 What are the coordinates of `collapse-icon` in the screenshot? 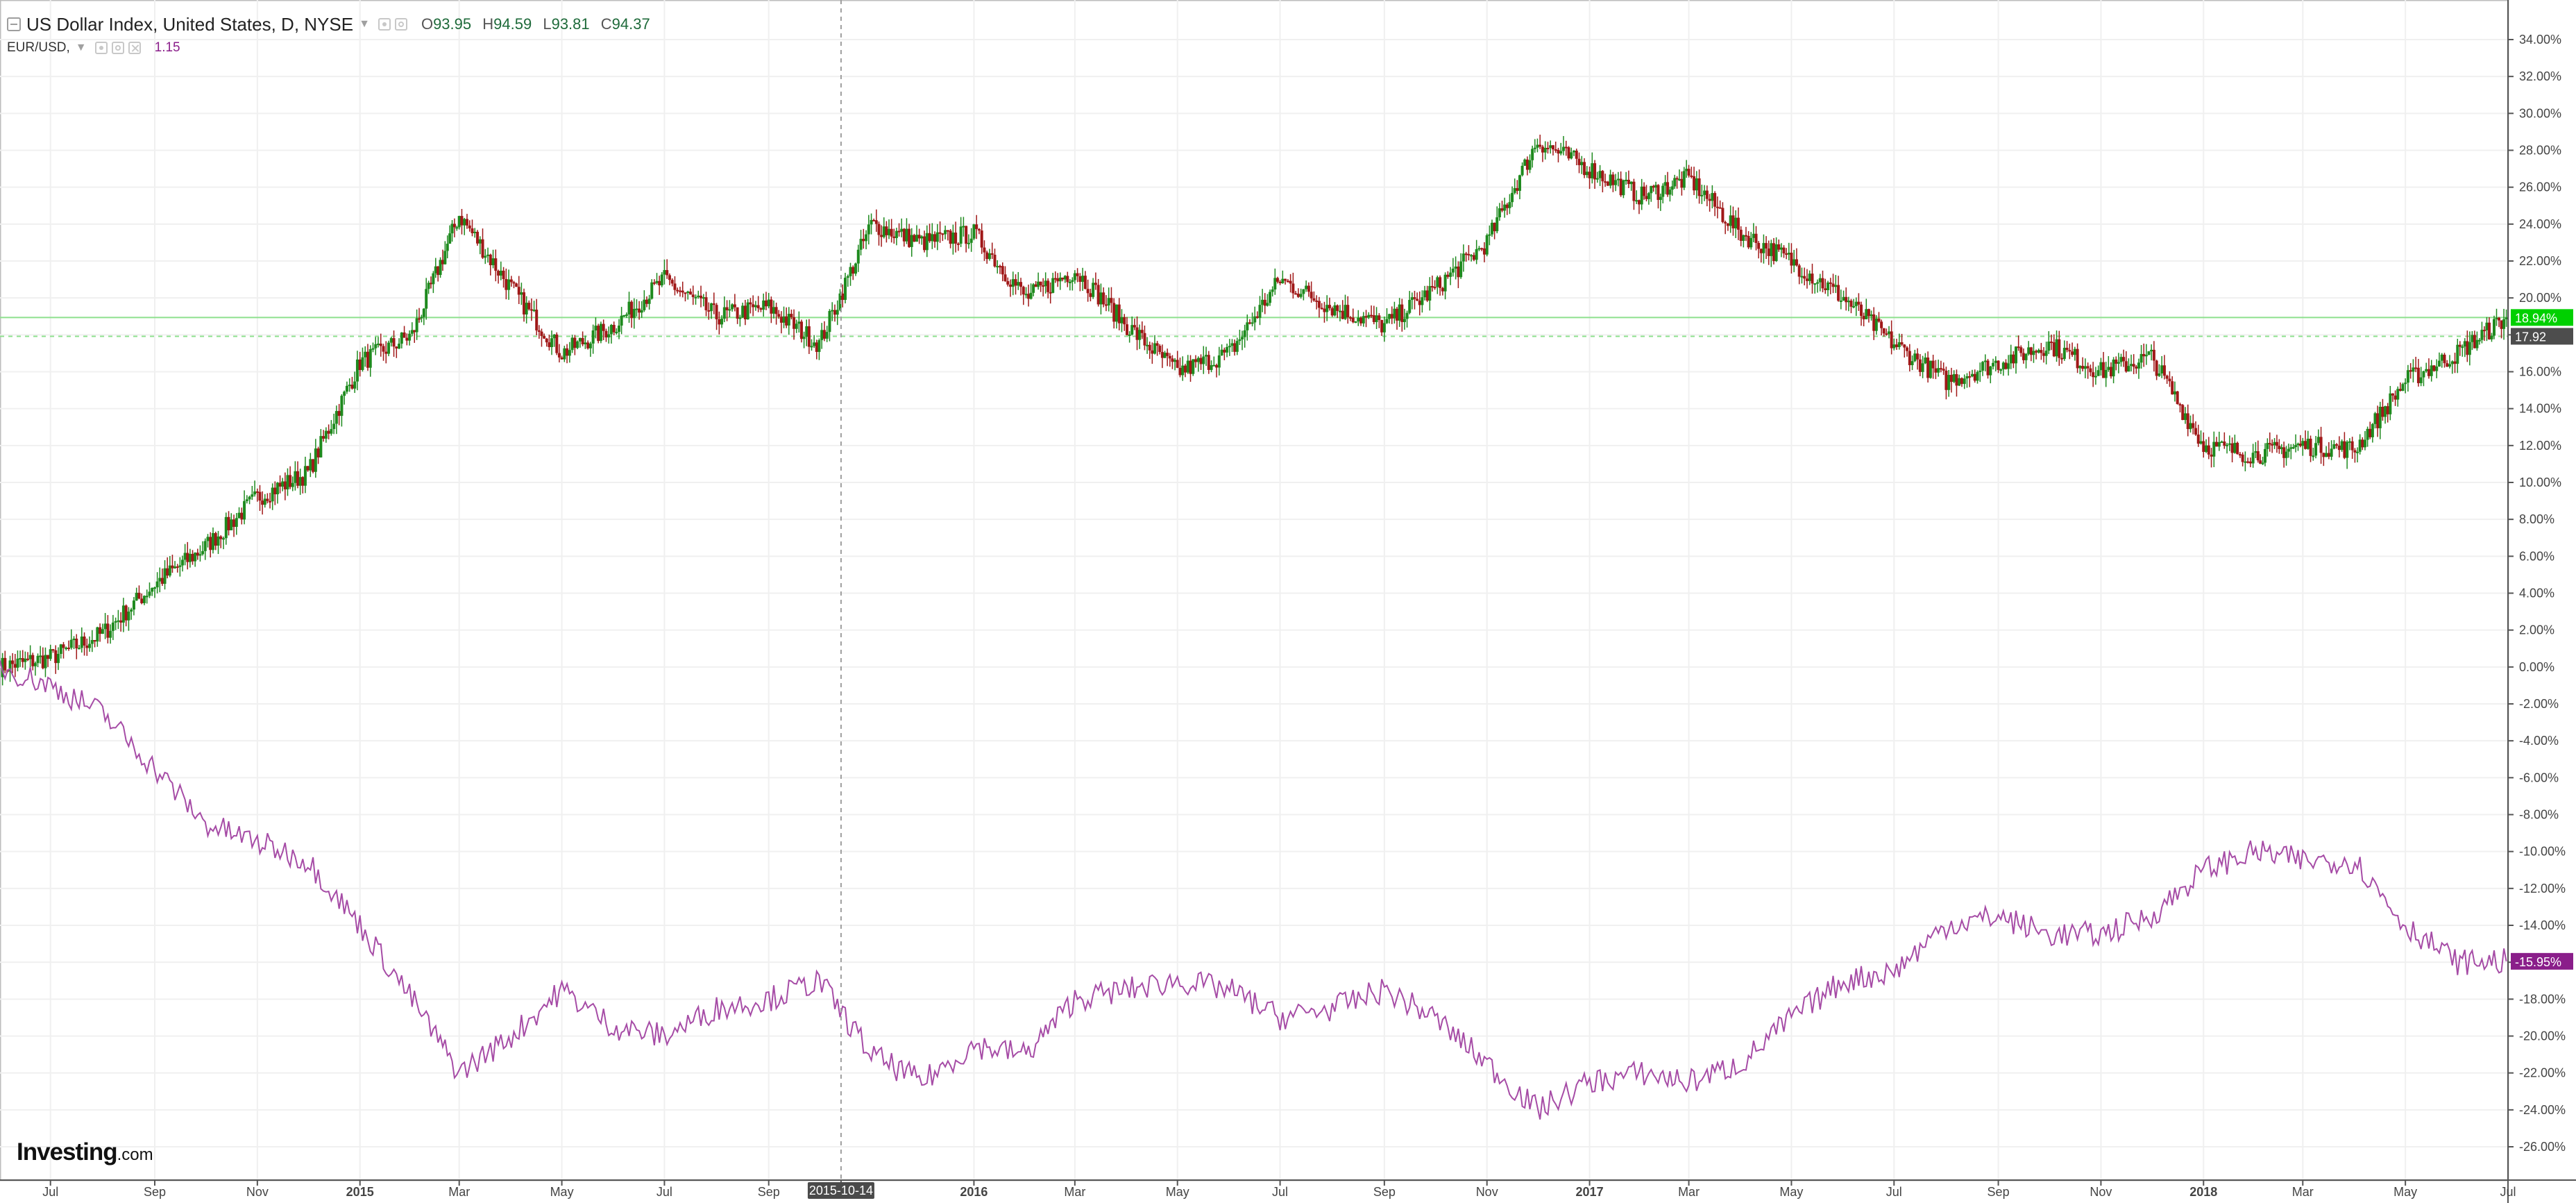 It's located at (14, 24).